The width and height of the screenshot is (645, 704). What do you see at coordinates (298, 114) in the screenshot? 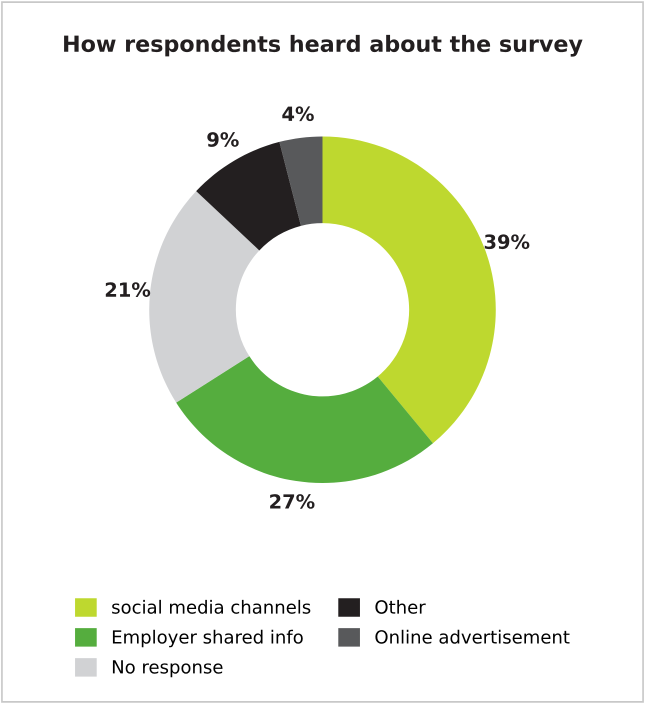
I see `data-label: 4%` at bounding box center [298, 114].